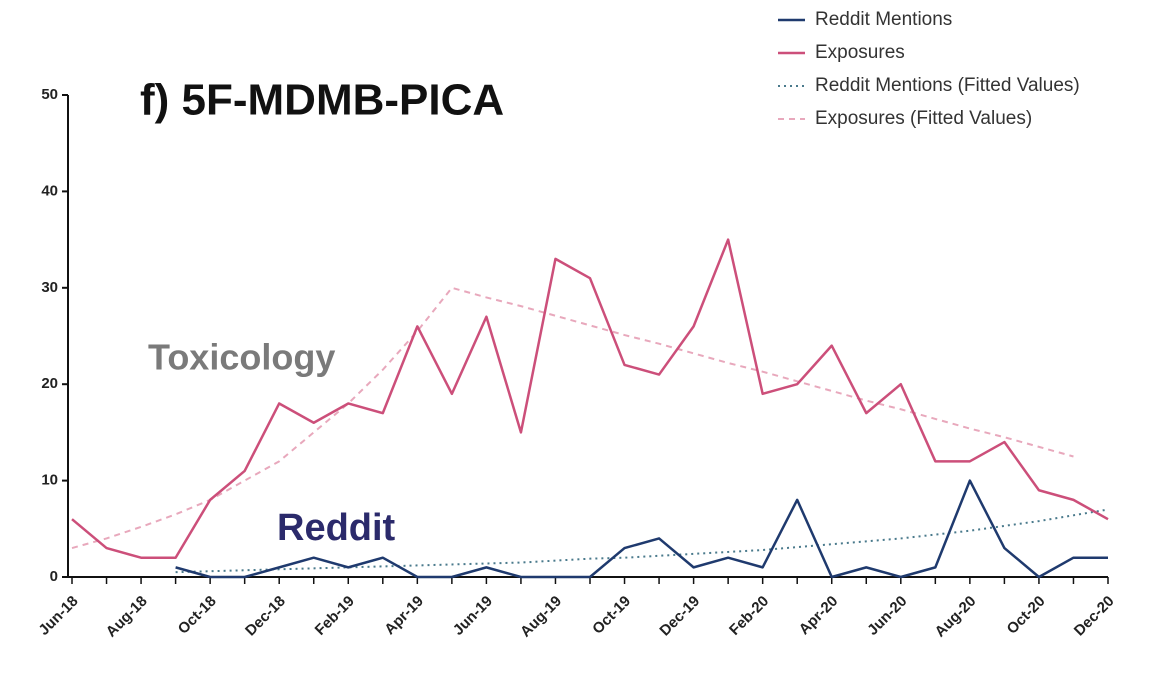  I want to click on annotation: Reddit, so click(336, 528).